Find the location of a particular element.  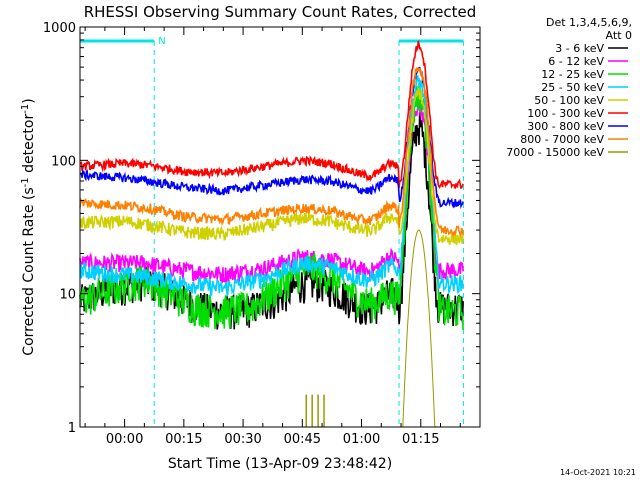

legend-label: 12 - 25 keV is located at coordinates (572, 74).